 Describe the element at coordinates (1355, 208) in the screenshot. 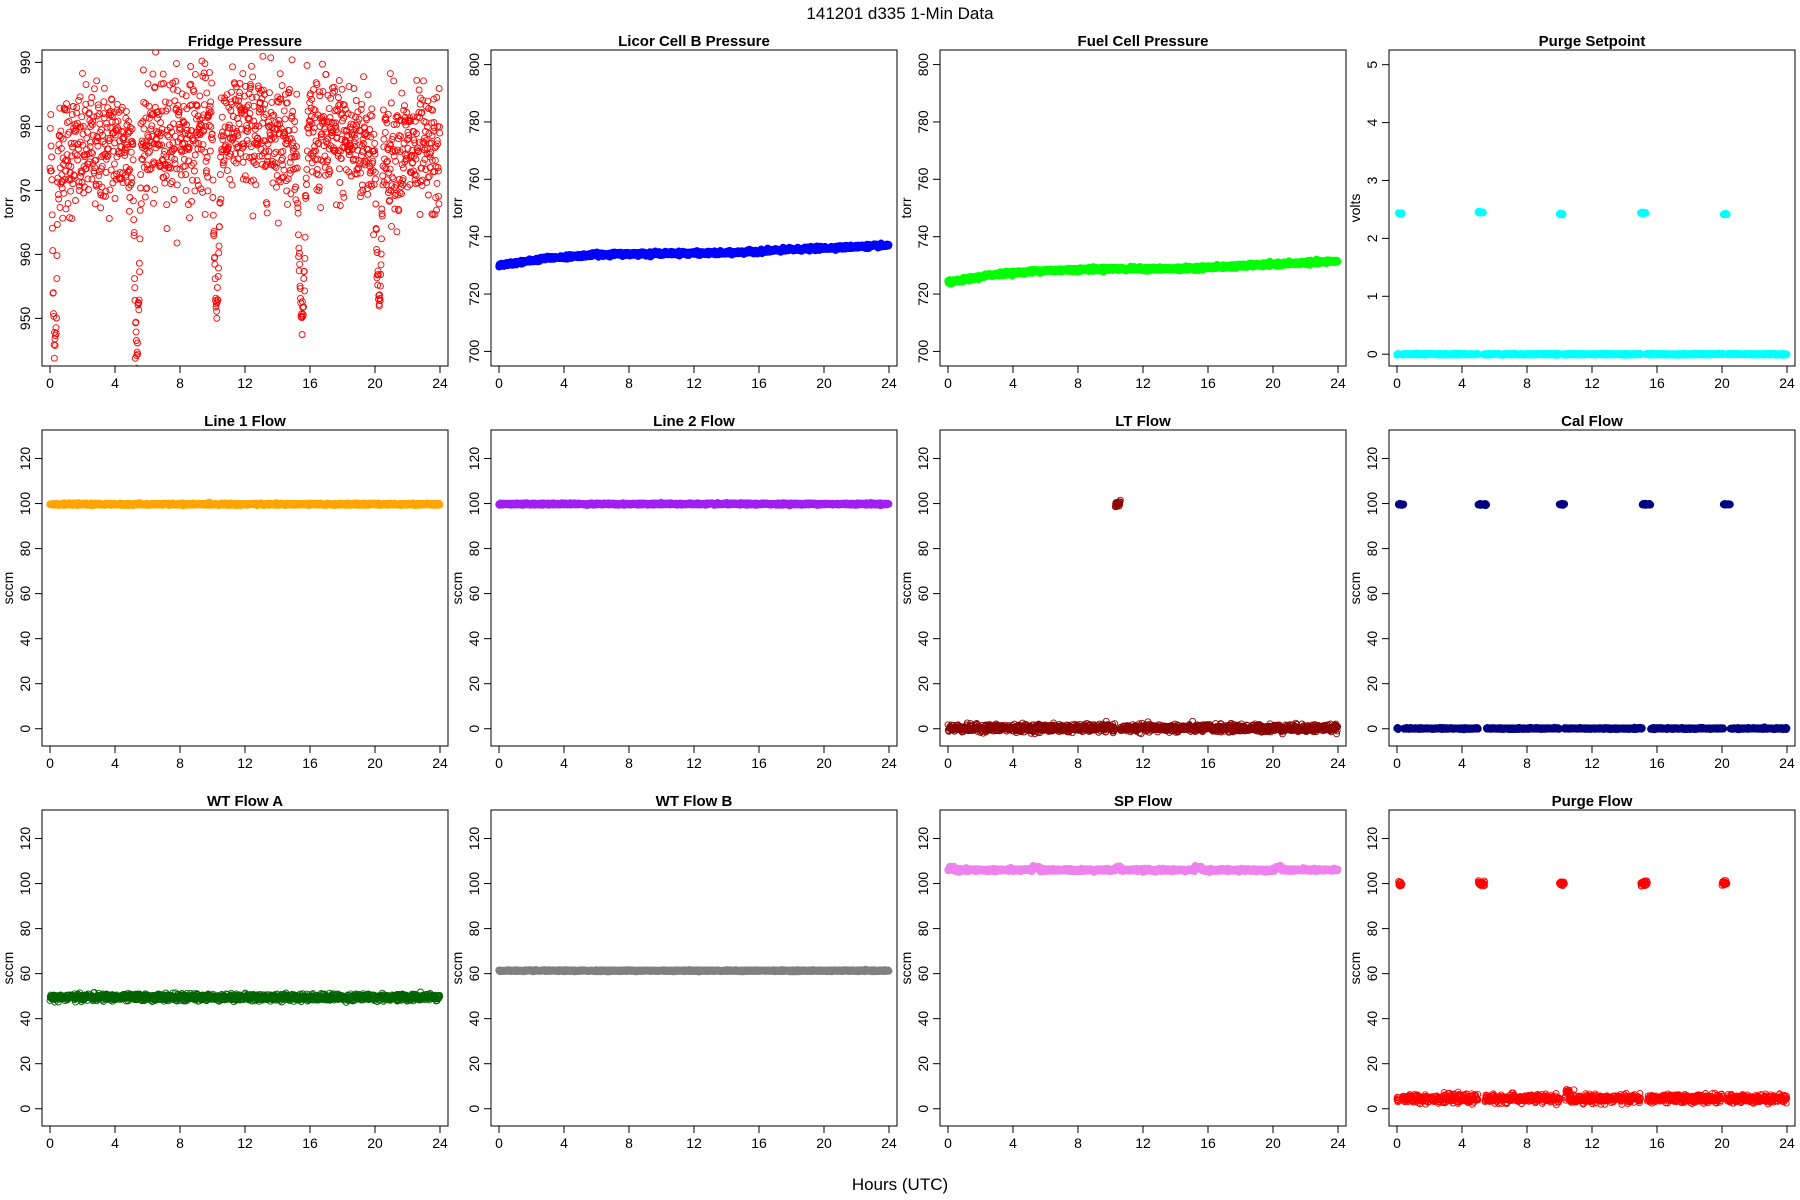

I see `y-axis-label: volts` at that location.